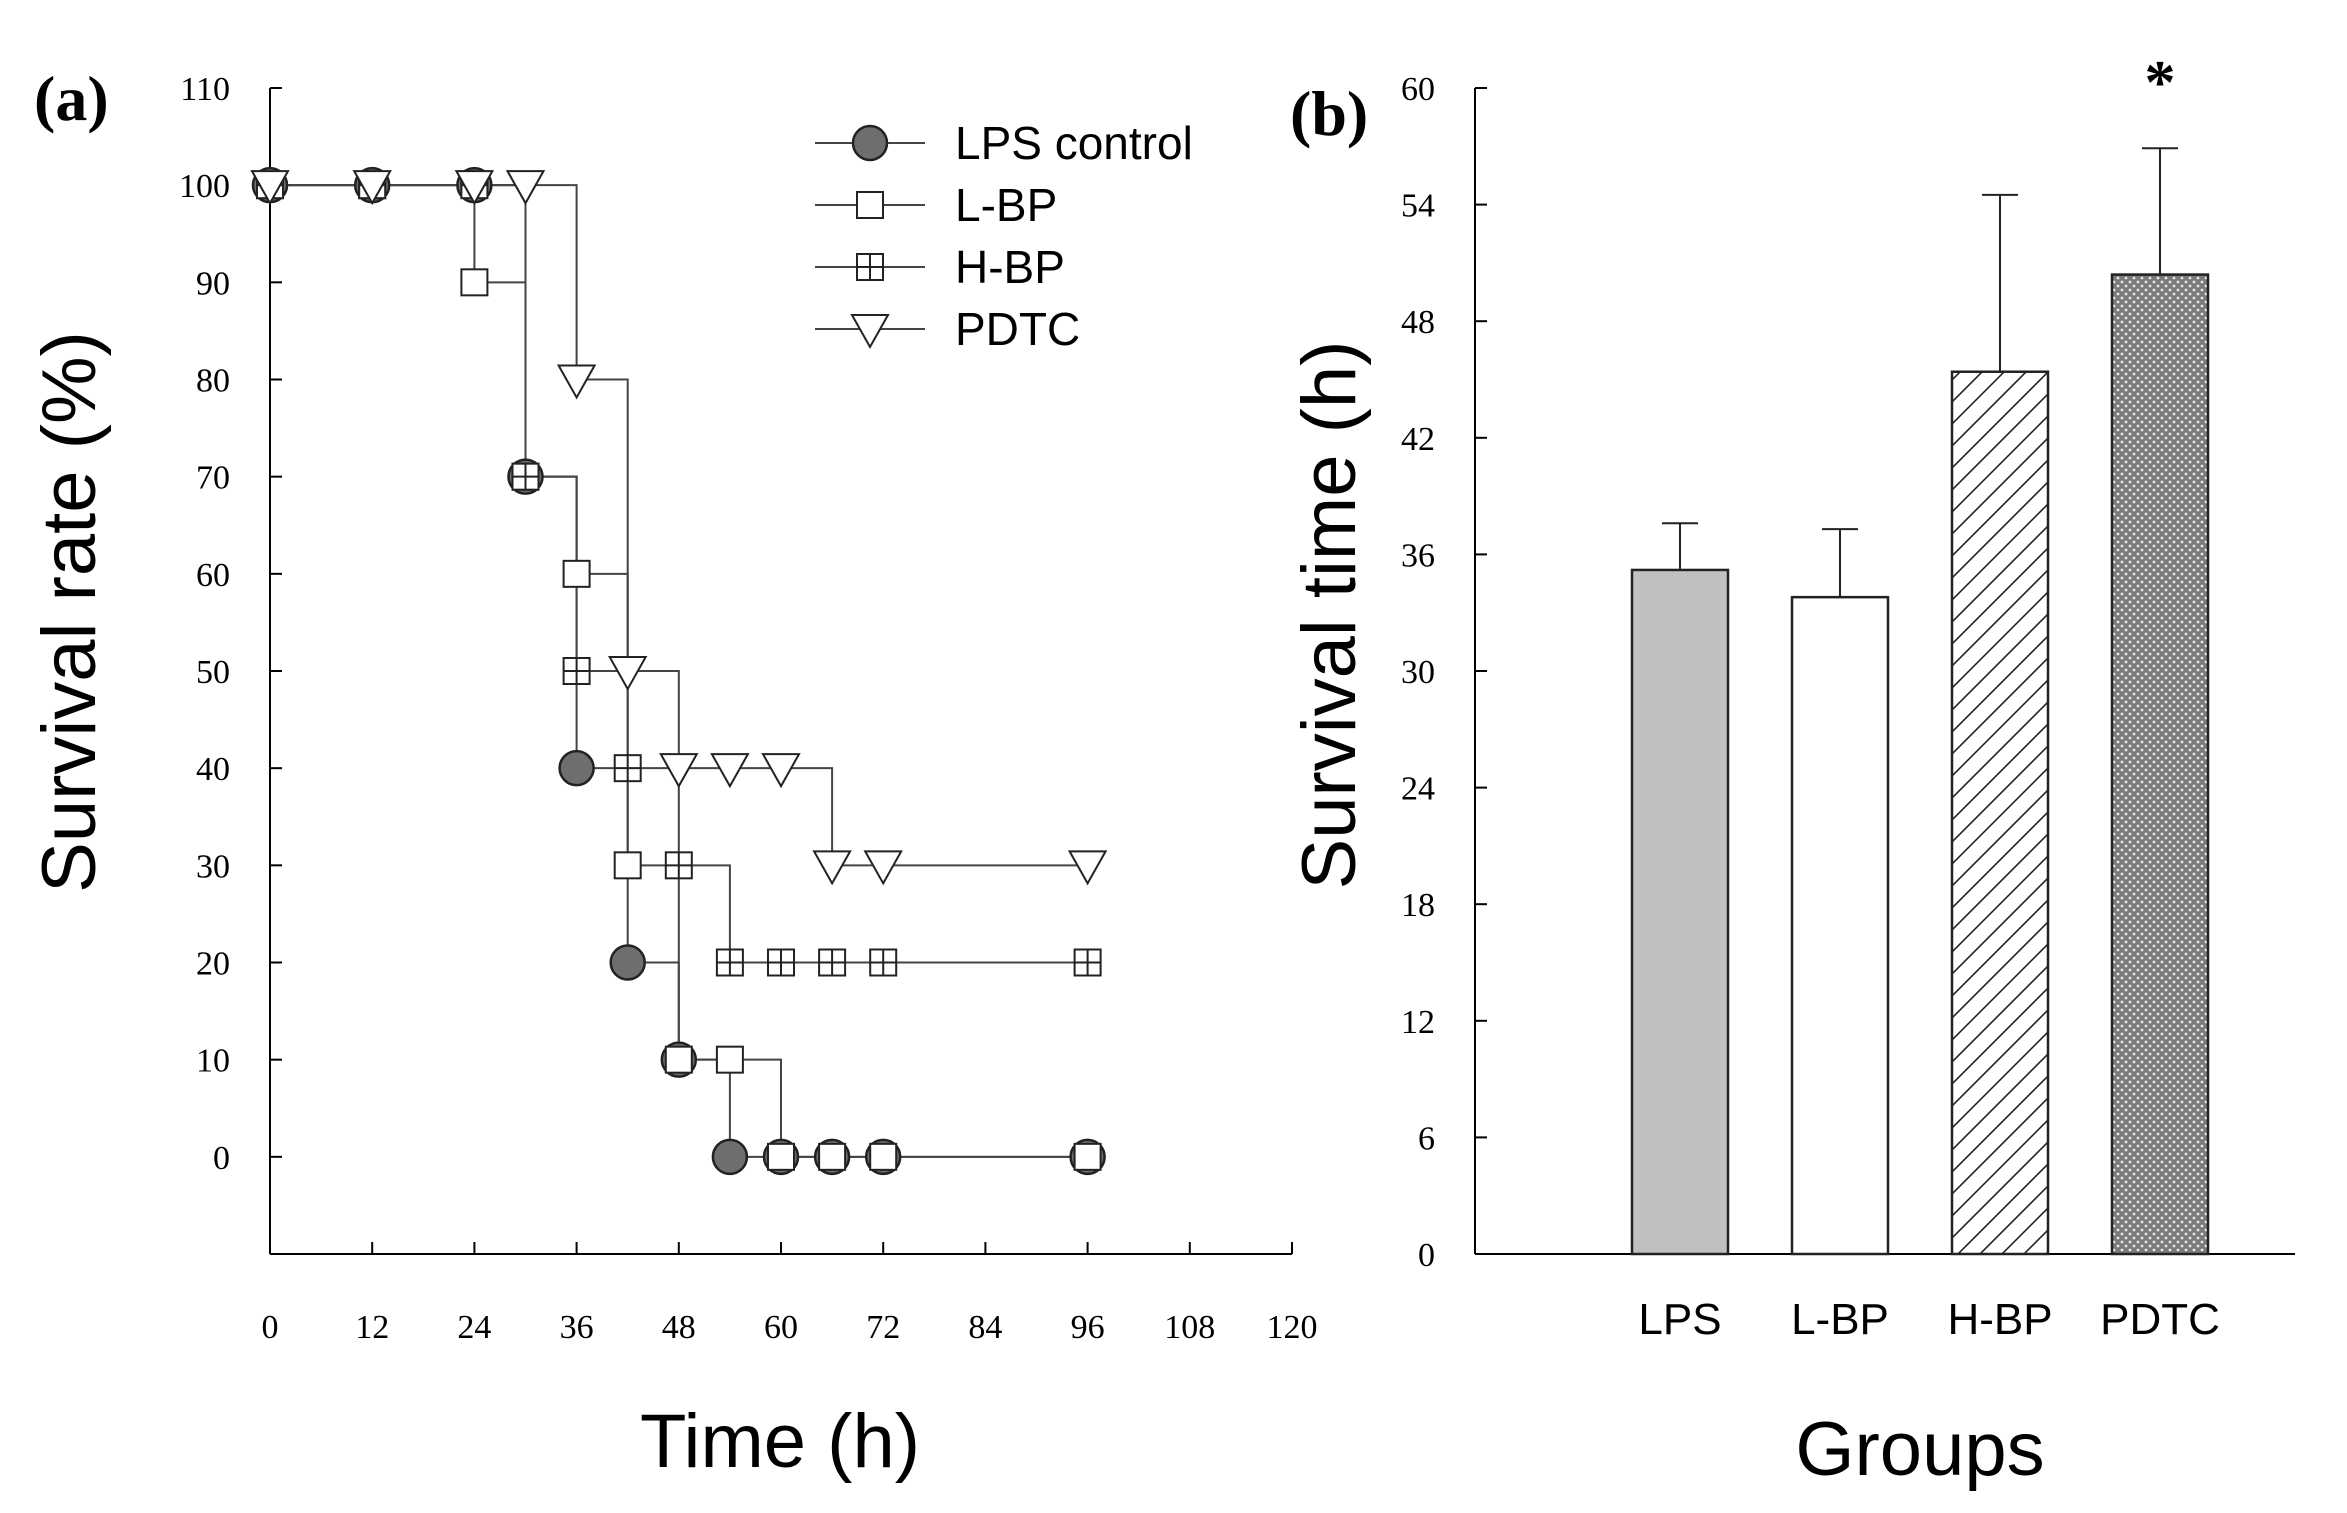 This screenshot has height=1513, width=2347. I want to click on y-tick-label-b: 0, so click(1426, 1255).